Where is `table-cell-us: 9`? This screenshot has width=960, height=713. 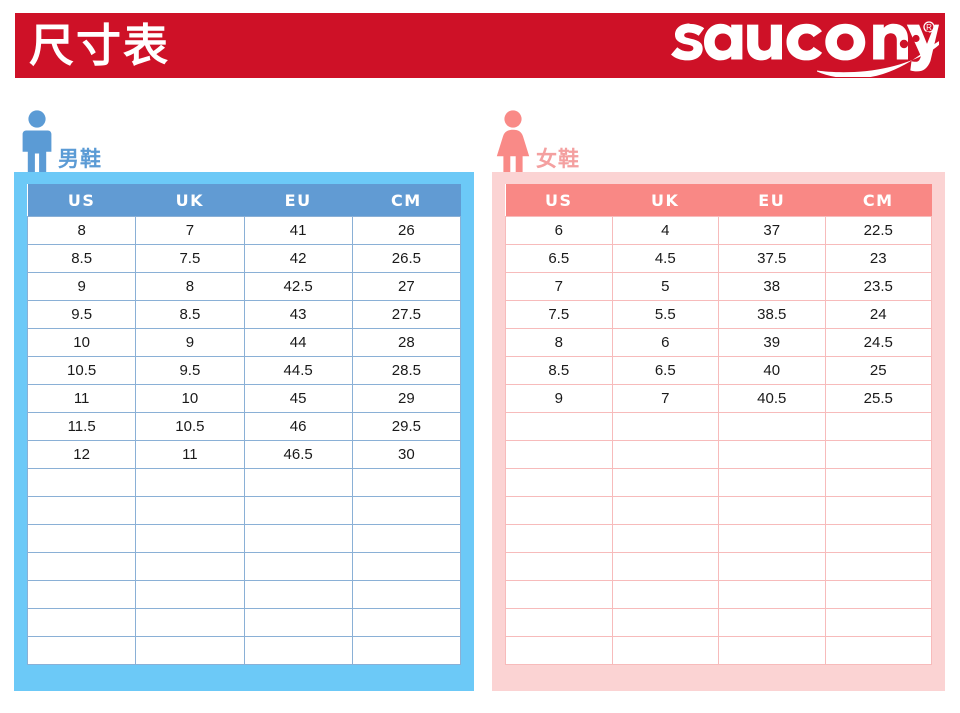 table-cell-us: 9 is located at coordinates (559, 398).